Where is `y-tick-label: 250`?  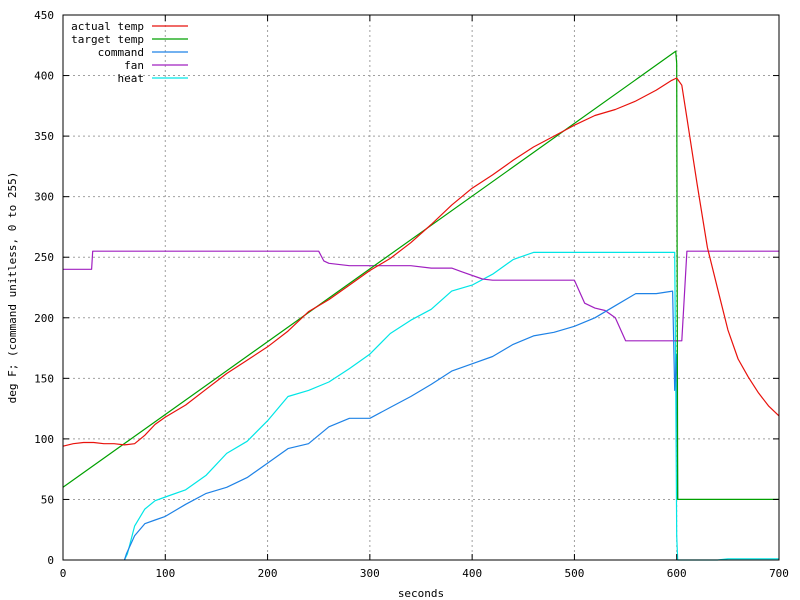 y-tick-label: 250 is located at coordinates (44, 257).